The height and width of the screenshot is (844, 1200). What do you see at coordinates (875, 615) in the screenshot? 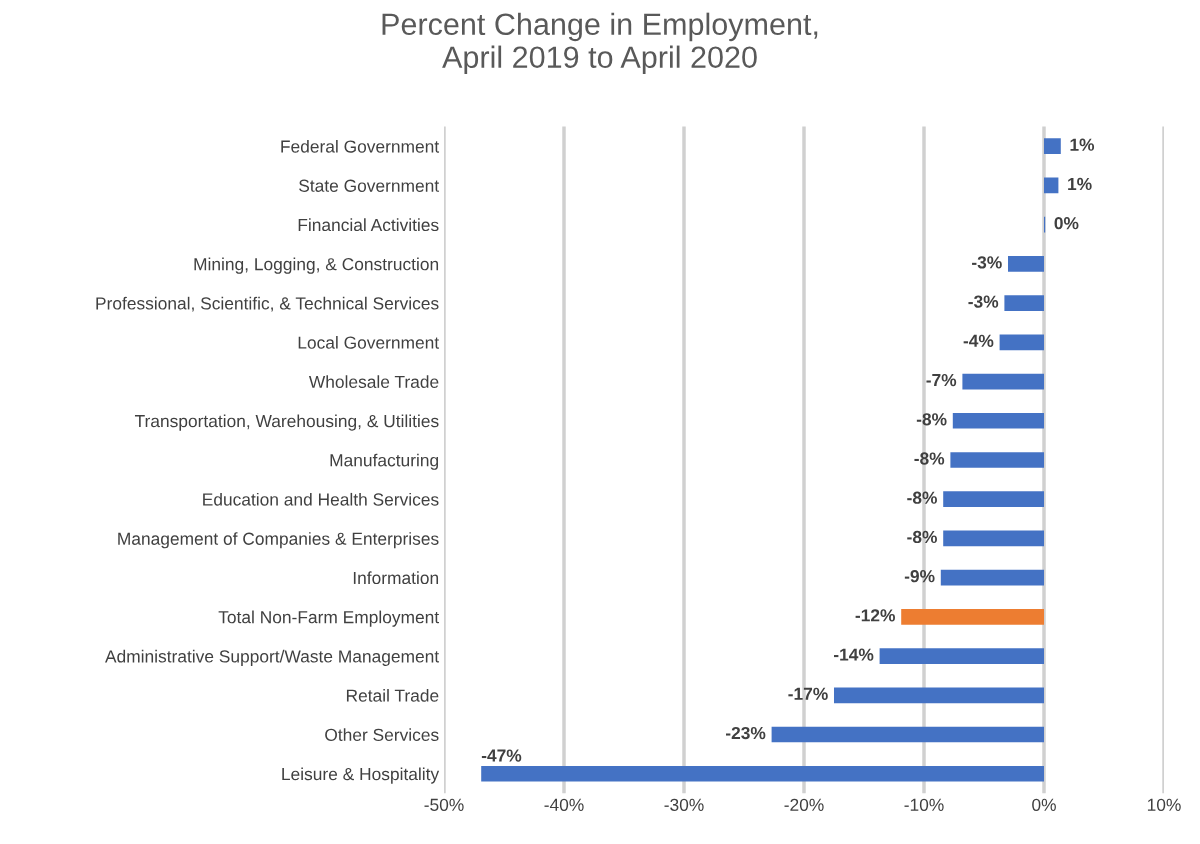
I see `data-label: -12%` at bounding box center [875, 615].